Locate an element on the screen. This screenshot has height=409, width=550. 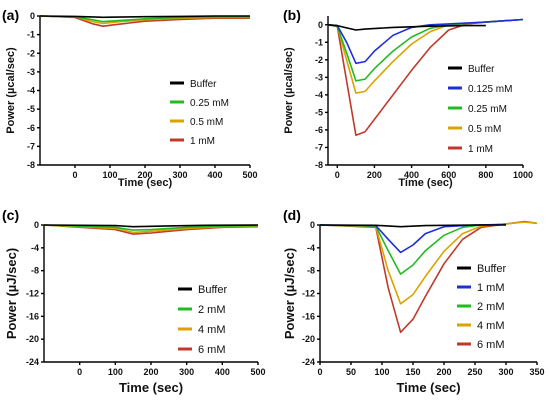
series-line-6-mm is located at coordinates (428, 277).